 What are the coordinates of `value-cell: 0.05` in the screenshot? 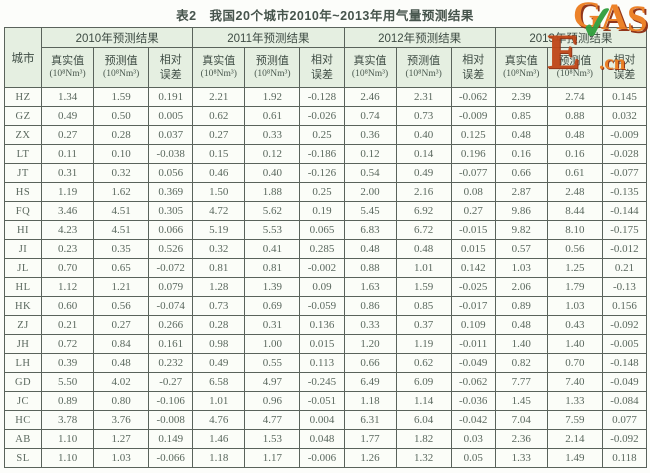 It's located at (473, 458).